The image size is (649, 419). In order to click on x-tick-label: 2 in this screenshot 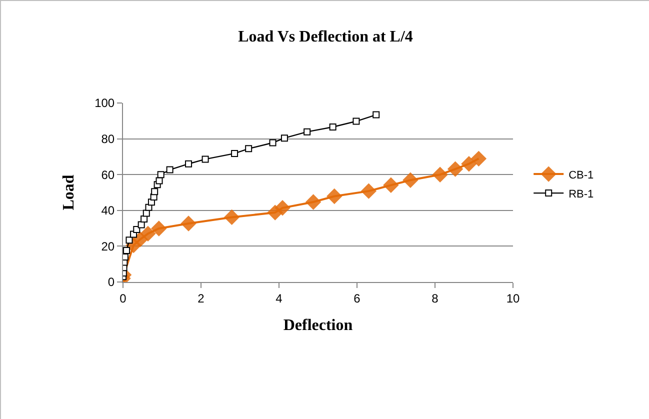, I will do `click(201, 298)`.